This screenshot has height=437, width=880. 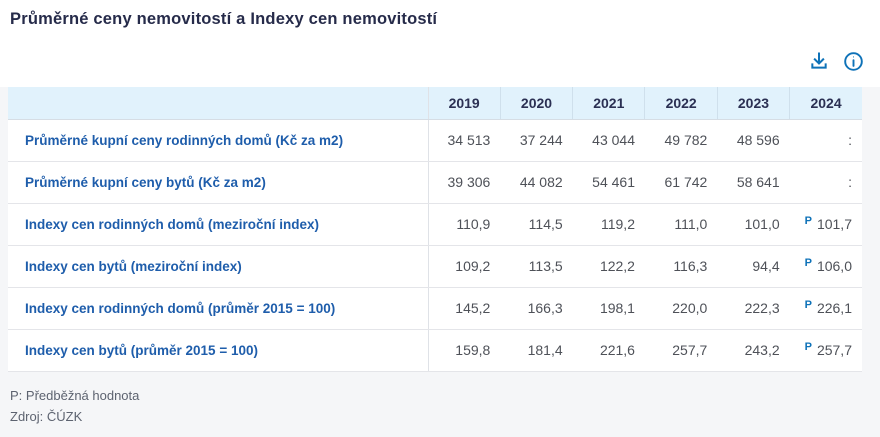 What do you see at coordinates (681, 350) in the screenshot?
I see `value-cell: 257,7` at bounding box center [681, 350].